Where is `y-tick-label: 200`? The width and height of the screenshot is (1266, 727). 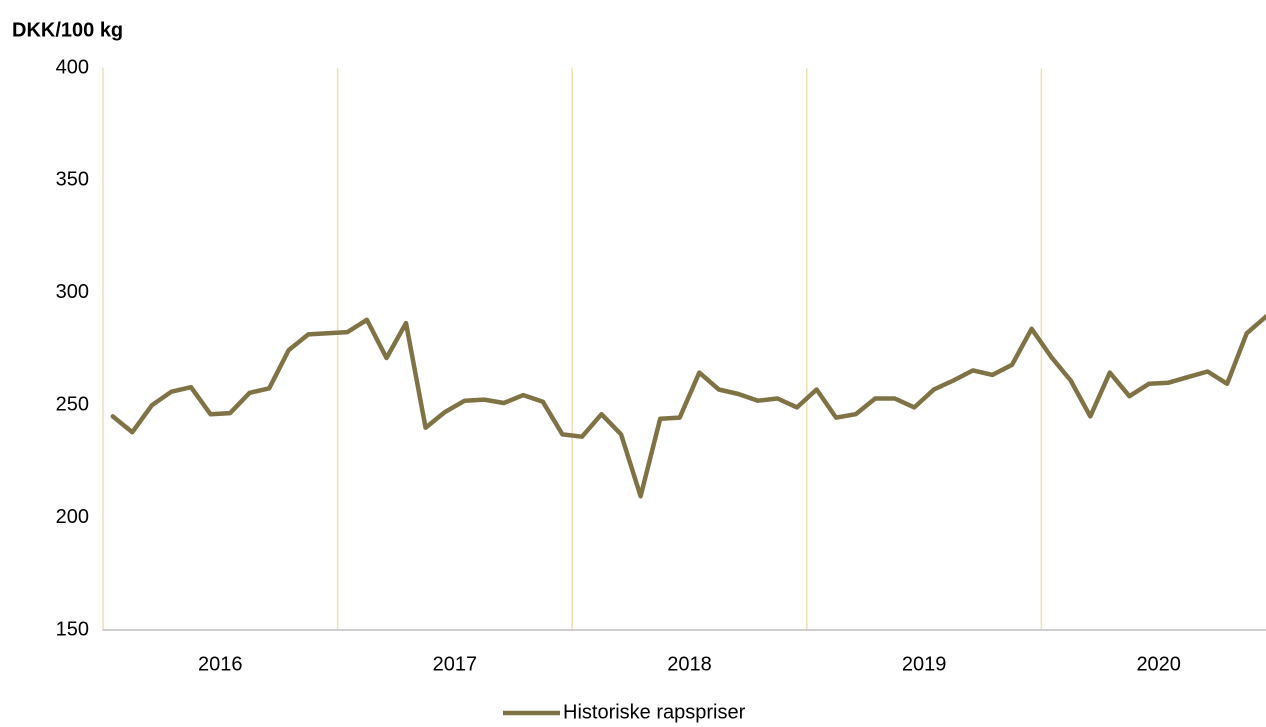
y-tick-label: 200 is located at coordinates (72, 517).